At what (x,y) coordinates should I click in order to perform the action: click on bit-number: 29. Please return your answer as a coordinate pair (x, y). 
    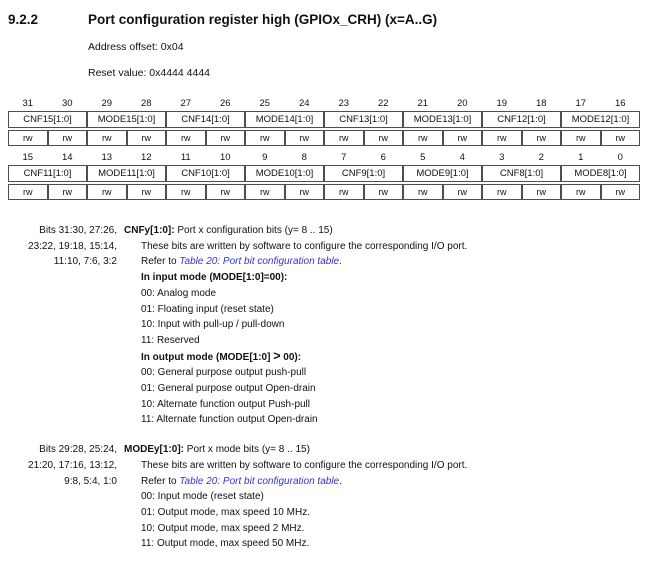
    Looking at the image, I should click on (107, 103).